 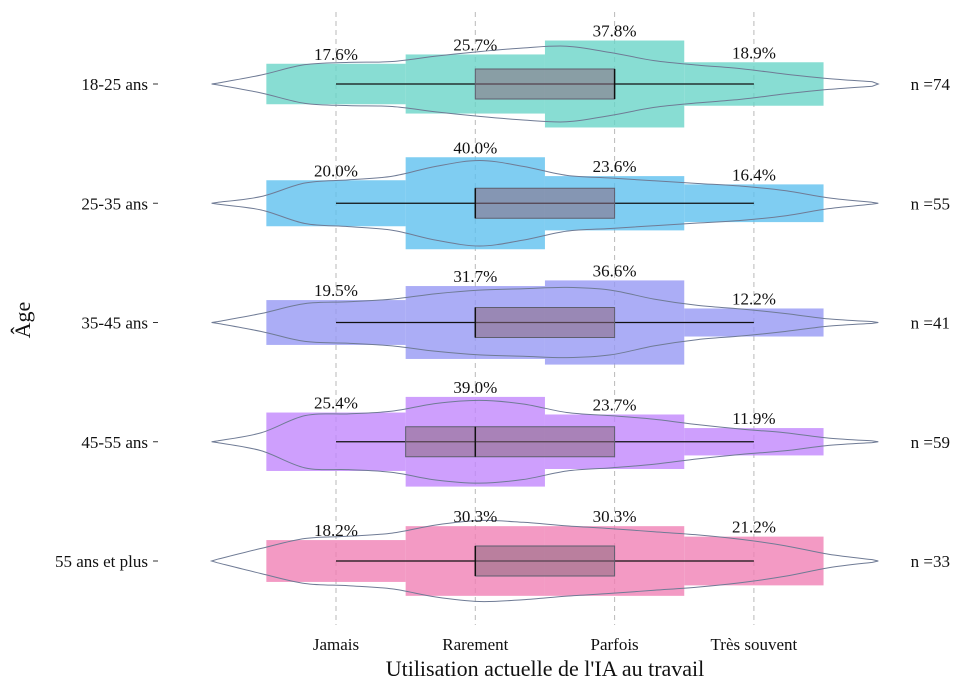 I want to click on group-35-45-ans: 19.5% 31.7% 36.6% 12.2%, so click(x=545, y=313).